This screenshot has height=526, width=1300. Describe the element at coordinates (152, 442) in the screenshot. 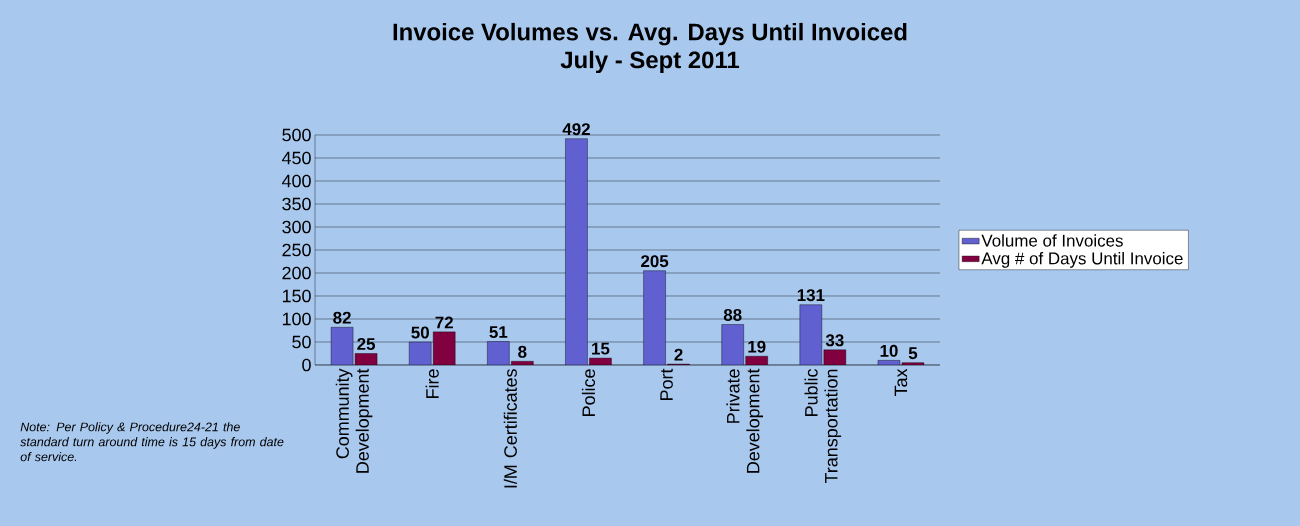

I see `text: Note: Per Policy & Procedure24-21 the standard turn around time is 15 days from date of service.` at that location.